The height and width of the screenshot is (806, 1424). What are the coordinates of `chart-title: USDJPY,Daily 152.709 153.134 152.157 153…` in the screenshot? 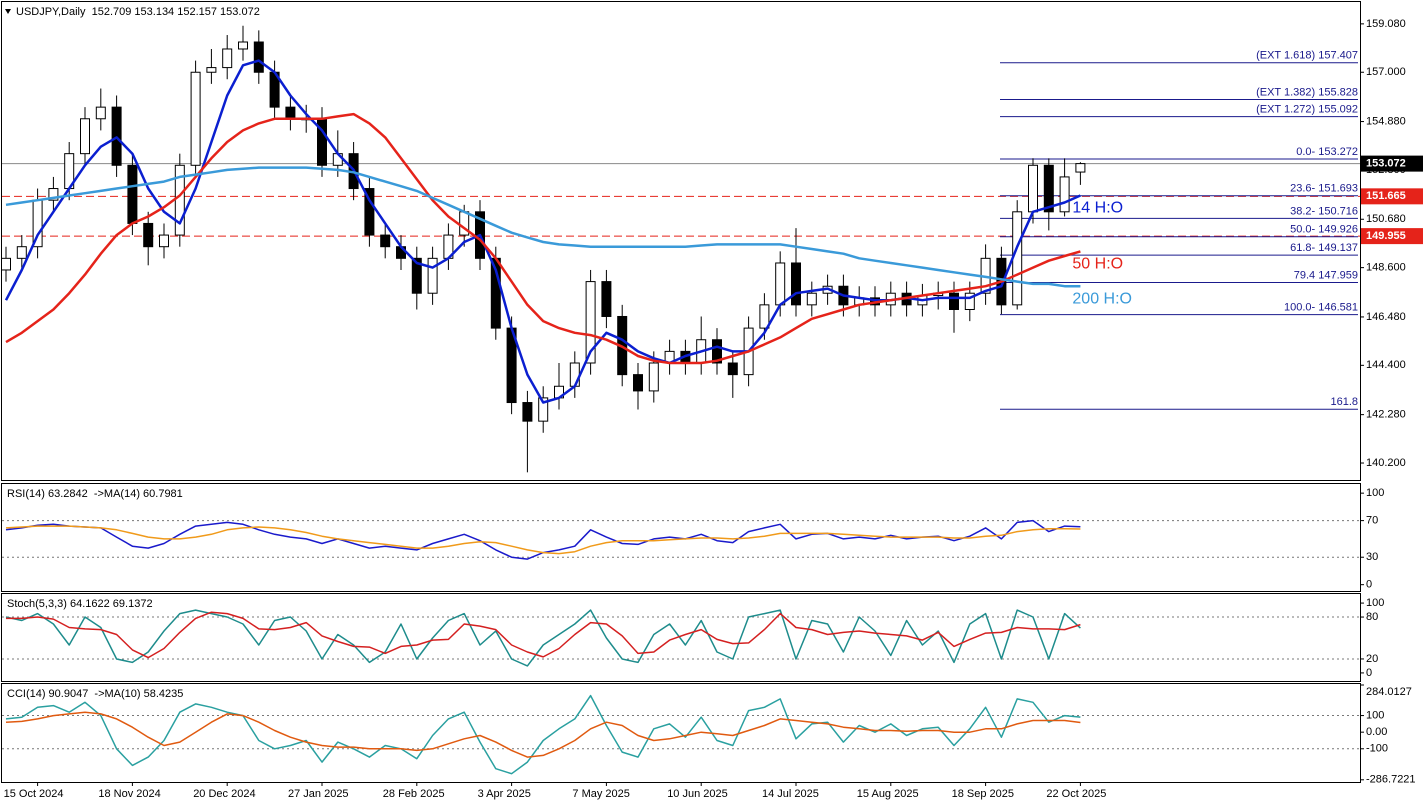 It's located at (138, 12).